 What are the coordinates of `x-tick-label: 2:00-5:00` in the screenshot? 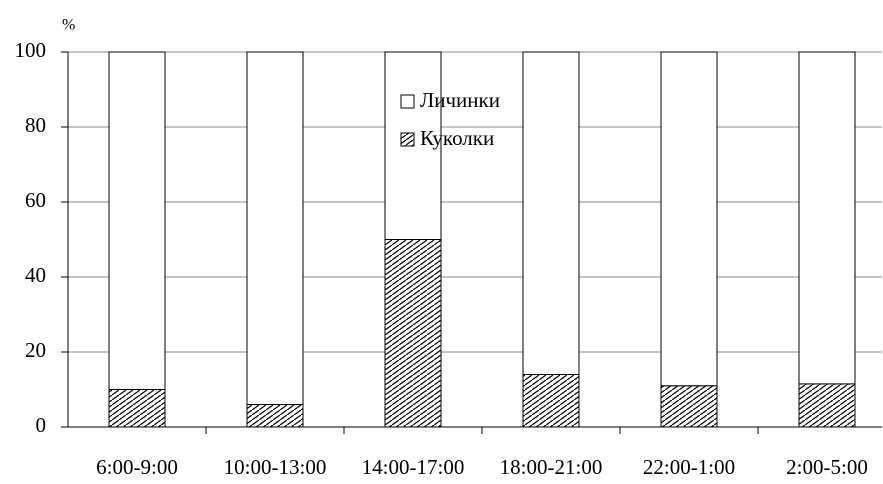 It's located at (827, 467).